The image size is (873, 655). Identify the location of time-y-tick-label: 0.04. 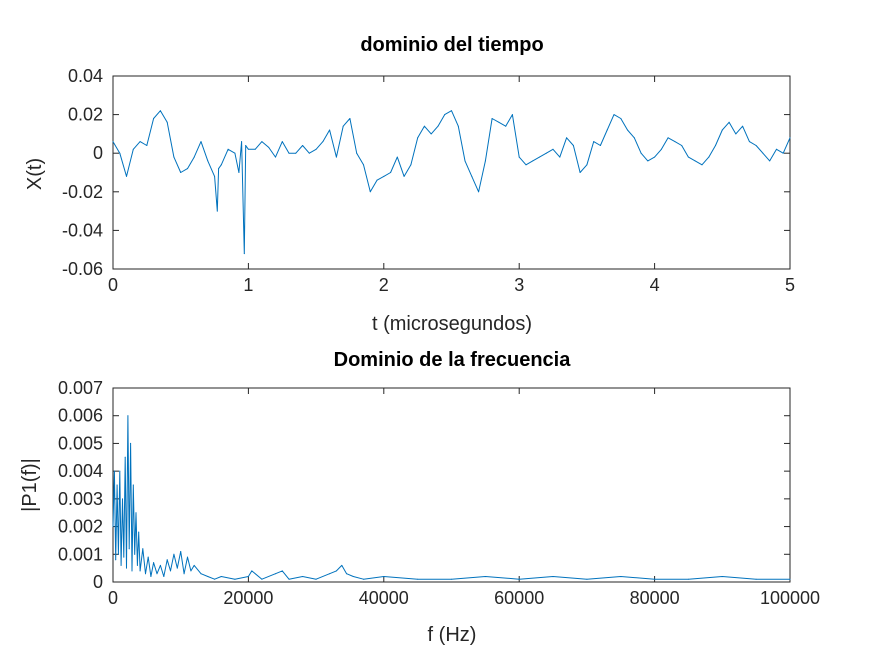
(85, 76).